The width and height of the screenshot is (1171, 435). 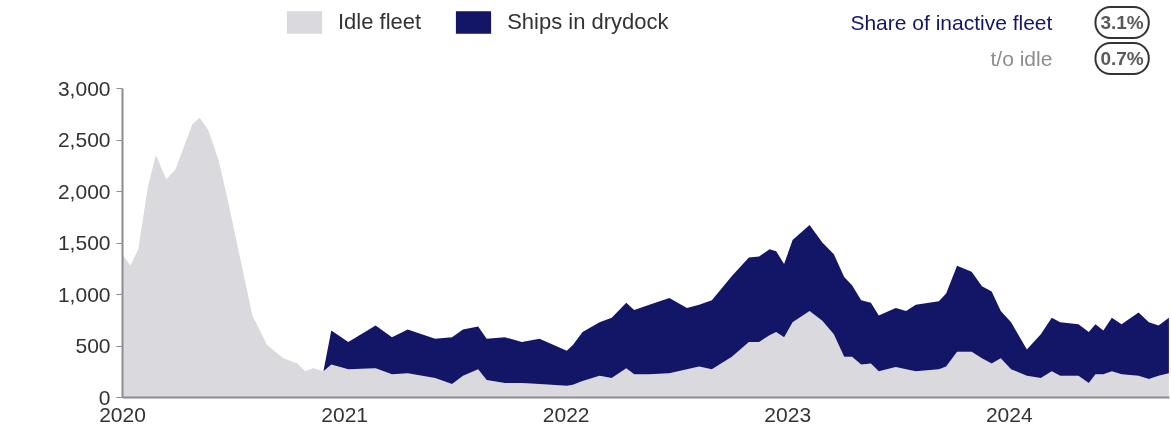 I want to click on text: 0.7%, so click(x=1122, y=58).